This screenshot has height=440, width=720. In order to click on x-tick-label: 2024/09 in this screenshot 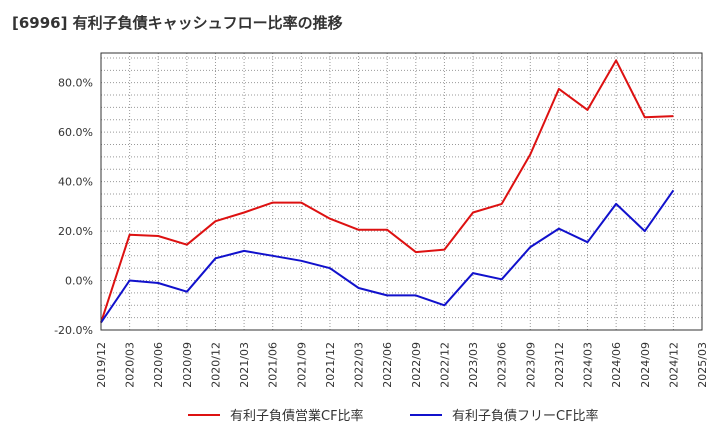, I will do `click(645, 365)`.